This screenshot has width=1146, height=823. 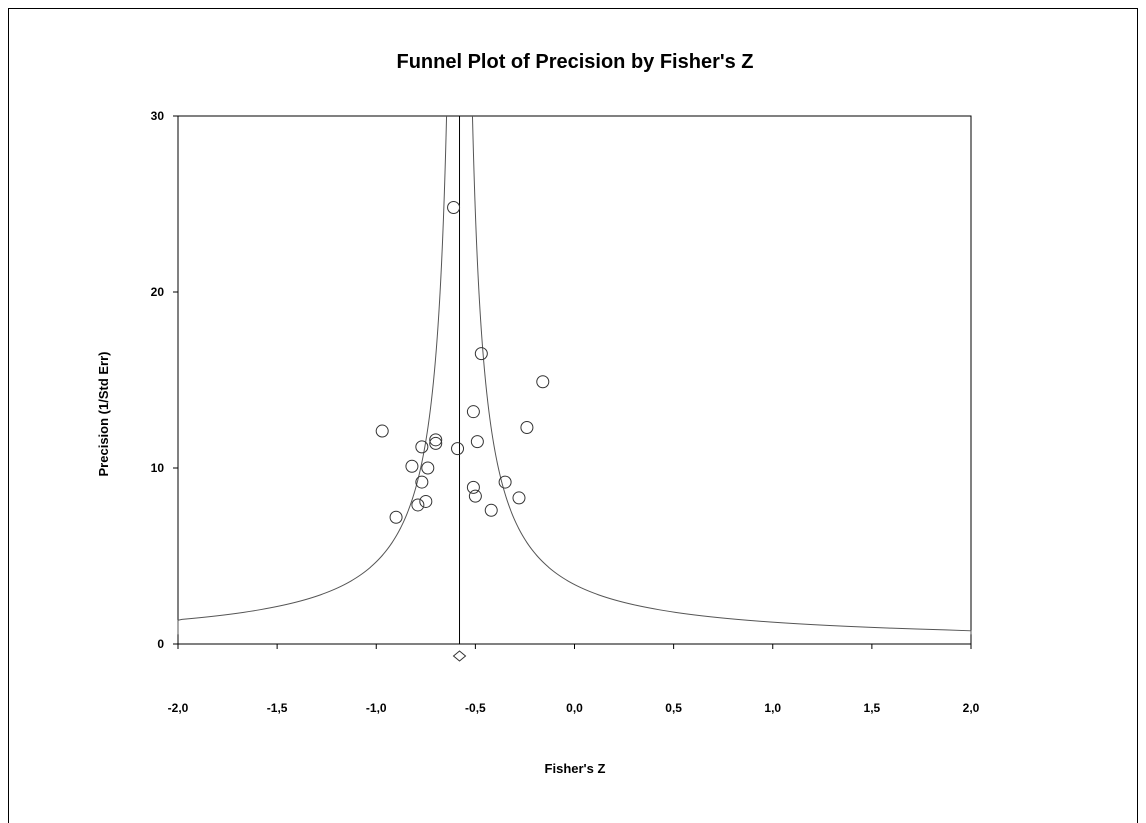 What do you see at coordinates (160, 644) in the screenshot?
I see `y-tick-label: 0` at bounding box center [160, 644].